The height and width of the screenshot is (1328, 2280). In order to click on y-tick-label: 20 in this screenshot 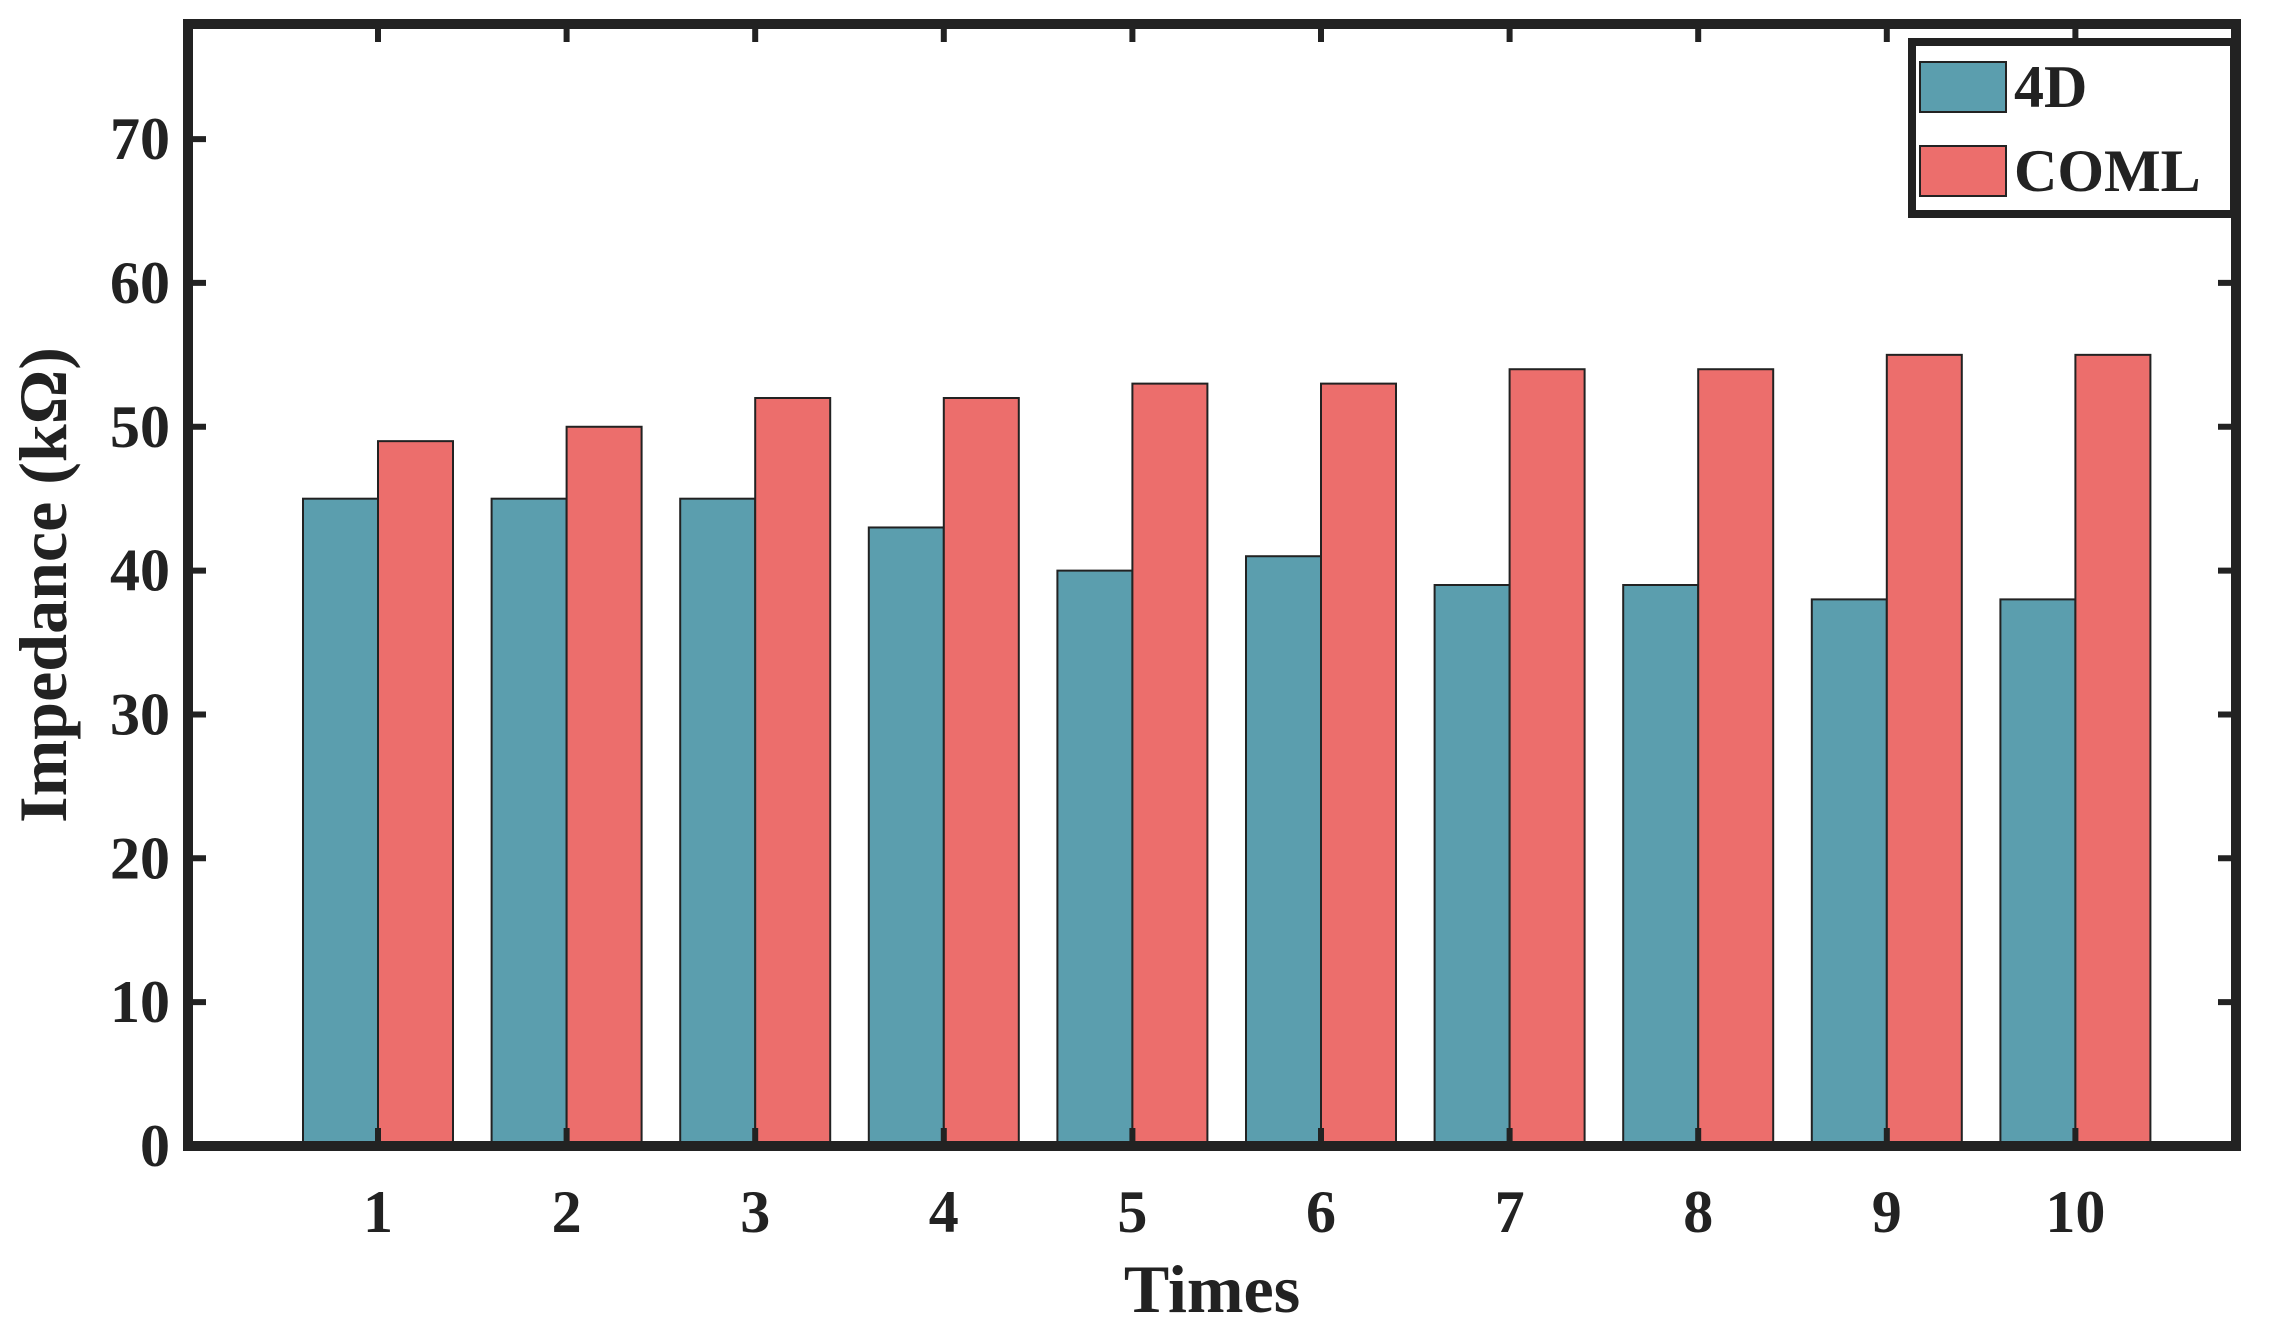, I will do `click(140, 858)`.